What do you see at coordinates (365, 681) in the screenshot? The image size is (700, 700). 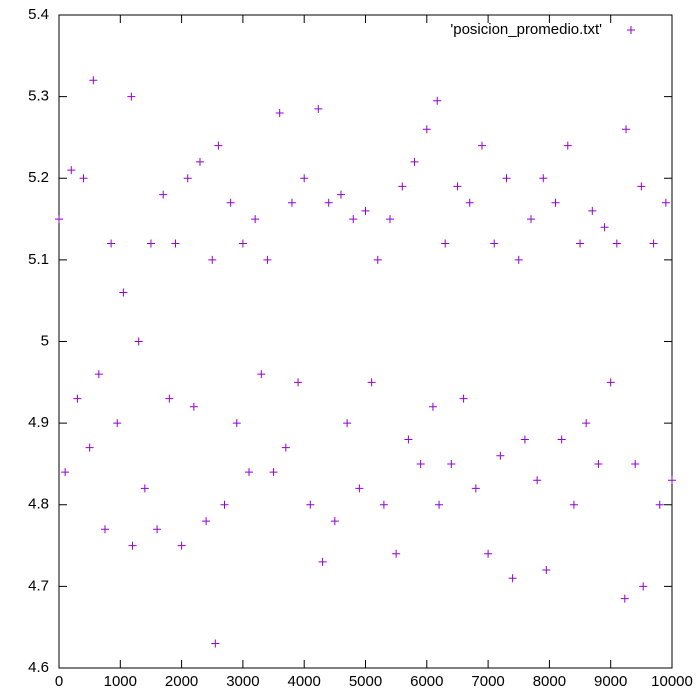 I see `x-tick-label: 5000` at bounding box center [365, 681].